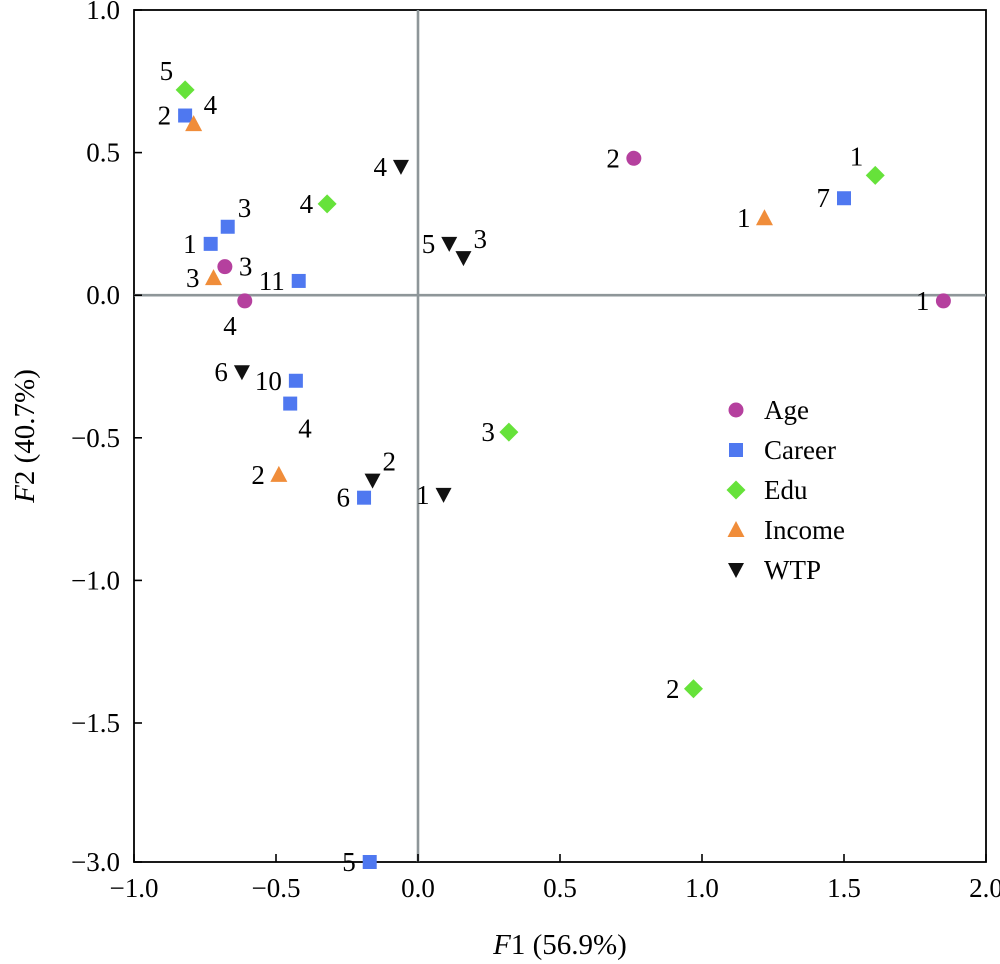  What do you see at coordinates (804, 530) in the screenshot?
I see `legend-label: Income` at bounding box center [804, 530].